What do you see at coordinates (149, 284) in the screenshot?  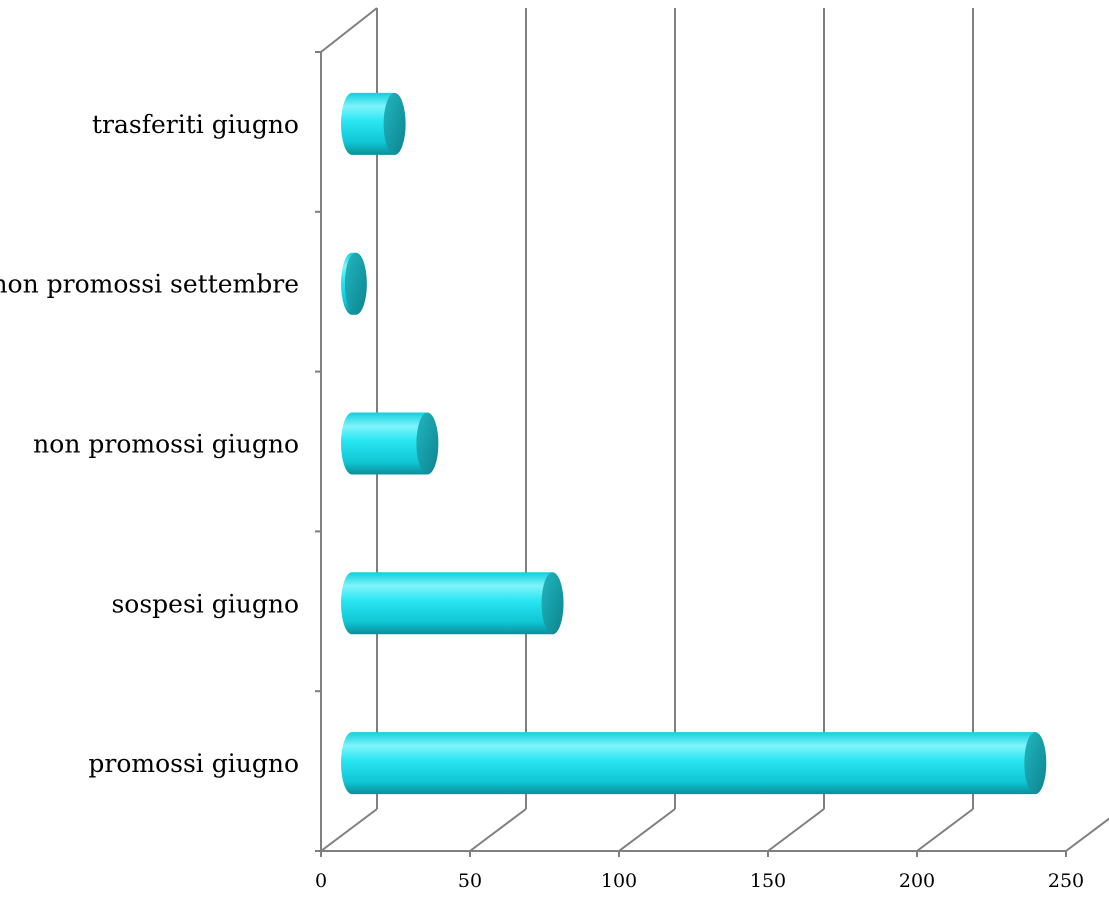 I see `category-label: non promossi settembre` at bounding box center [149, 284].